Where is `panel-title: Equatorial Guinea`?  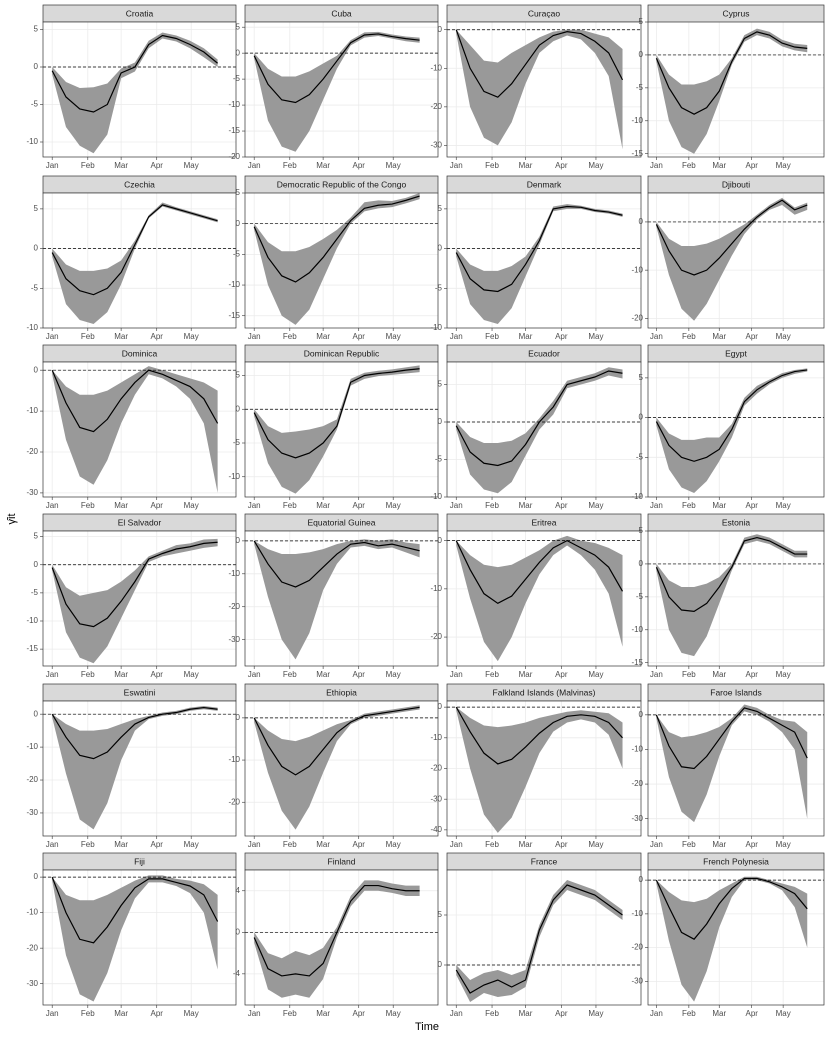
panel-title: Equatorial Guinea is located at coordinates (341, 522).